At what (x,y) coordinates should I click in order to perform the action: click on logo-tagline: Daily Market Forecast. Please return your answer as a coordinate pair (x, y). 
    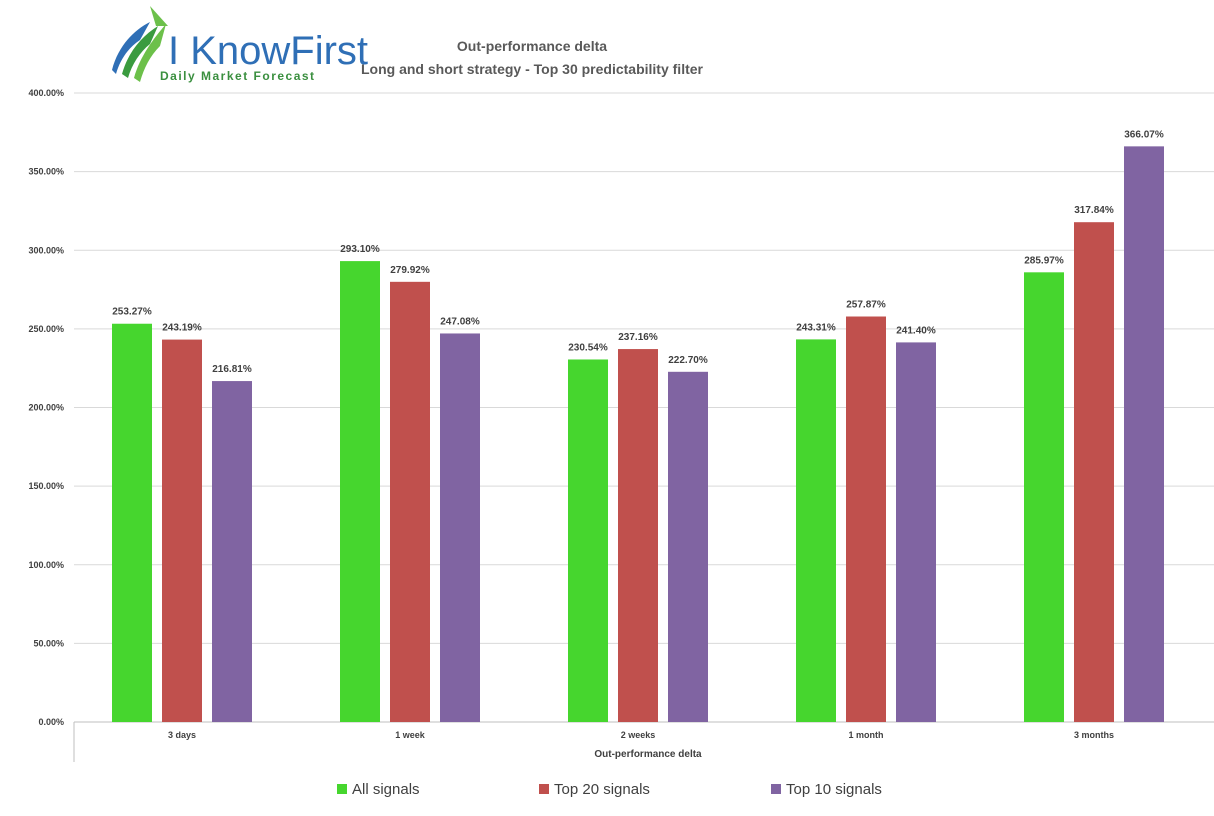
    Looking at the image, I should click on (238, 76).